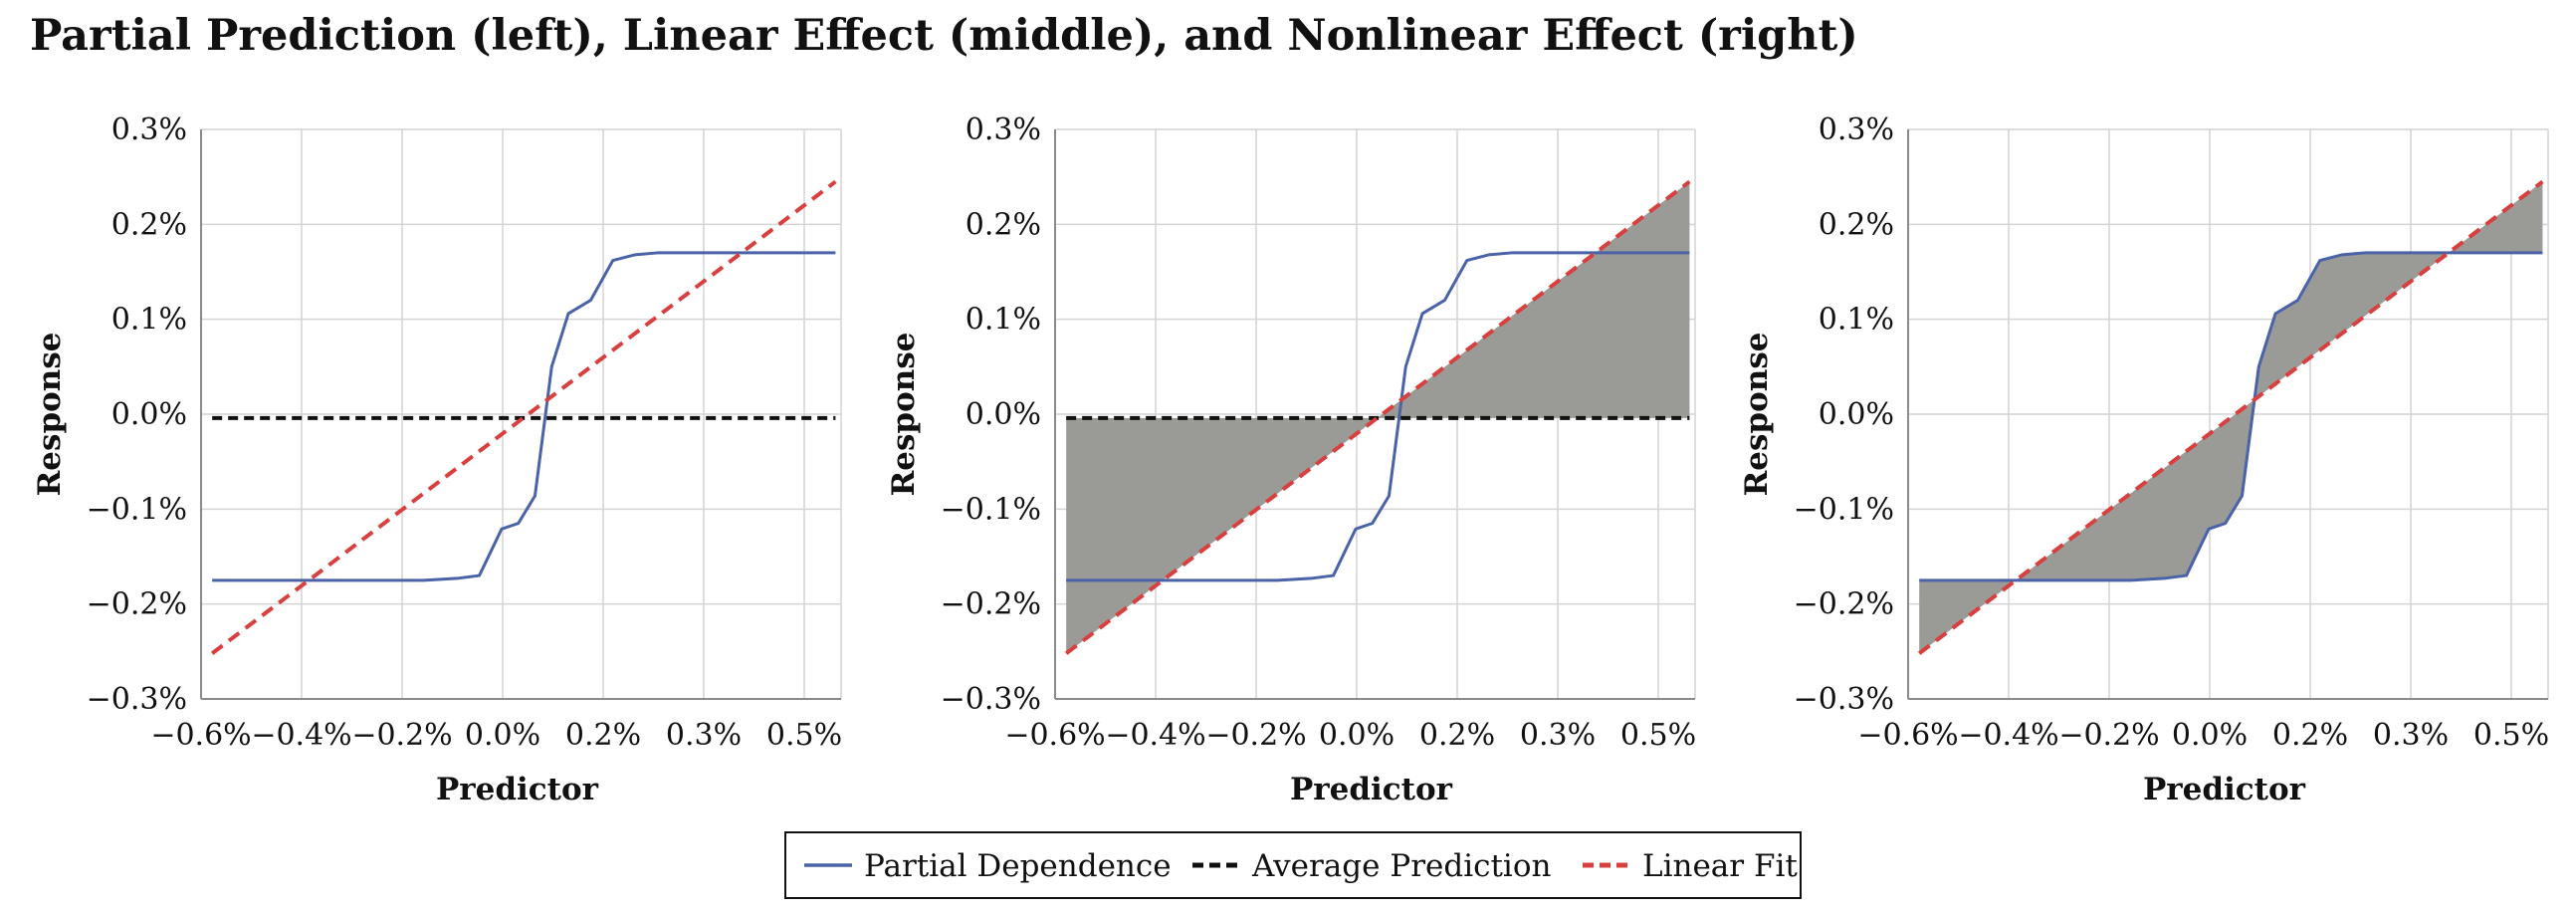 The width and height of the screenshot is (2576, 914). What do you see at coordinates (1720, 866) in the screenshot?
I see `legend-label: Linear Fit` at bounding box center [1720, 866].